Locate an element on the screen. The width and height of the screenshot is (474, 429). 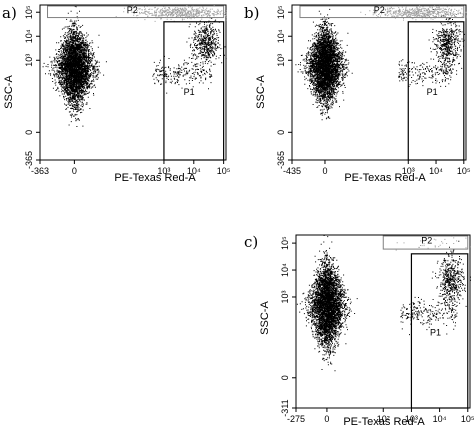
x-tick-label: -275 is located at coordinates (296, 419).